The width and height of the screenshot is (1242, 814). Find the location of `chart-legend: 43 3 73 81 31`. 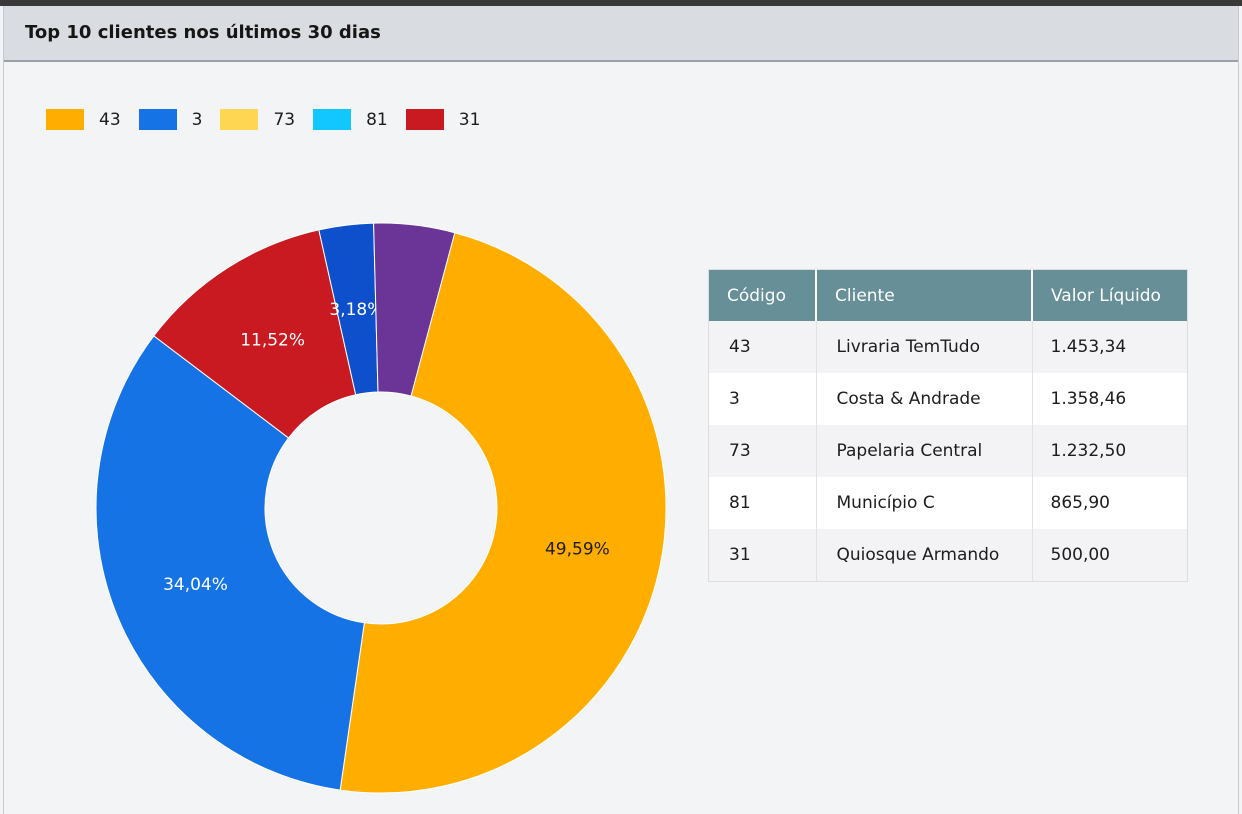

chart-legend: 43 3 73 81 31 is located at coordinates (272, 119).